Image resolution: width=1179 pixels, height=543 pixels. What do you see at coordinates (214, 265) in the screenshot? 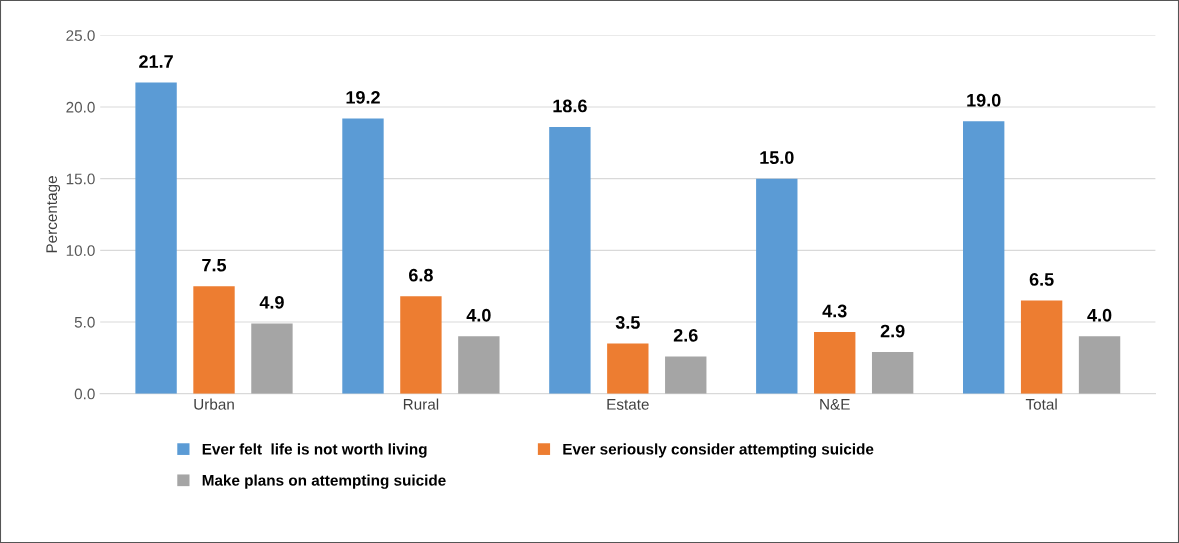
I see `data-label: 7.5` at bounding box center [214, 265].